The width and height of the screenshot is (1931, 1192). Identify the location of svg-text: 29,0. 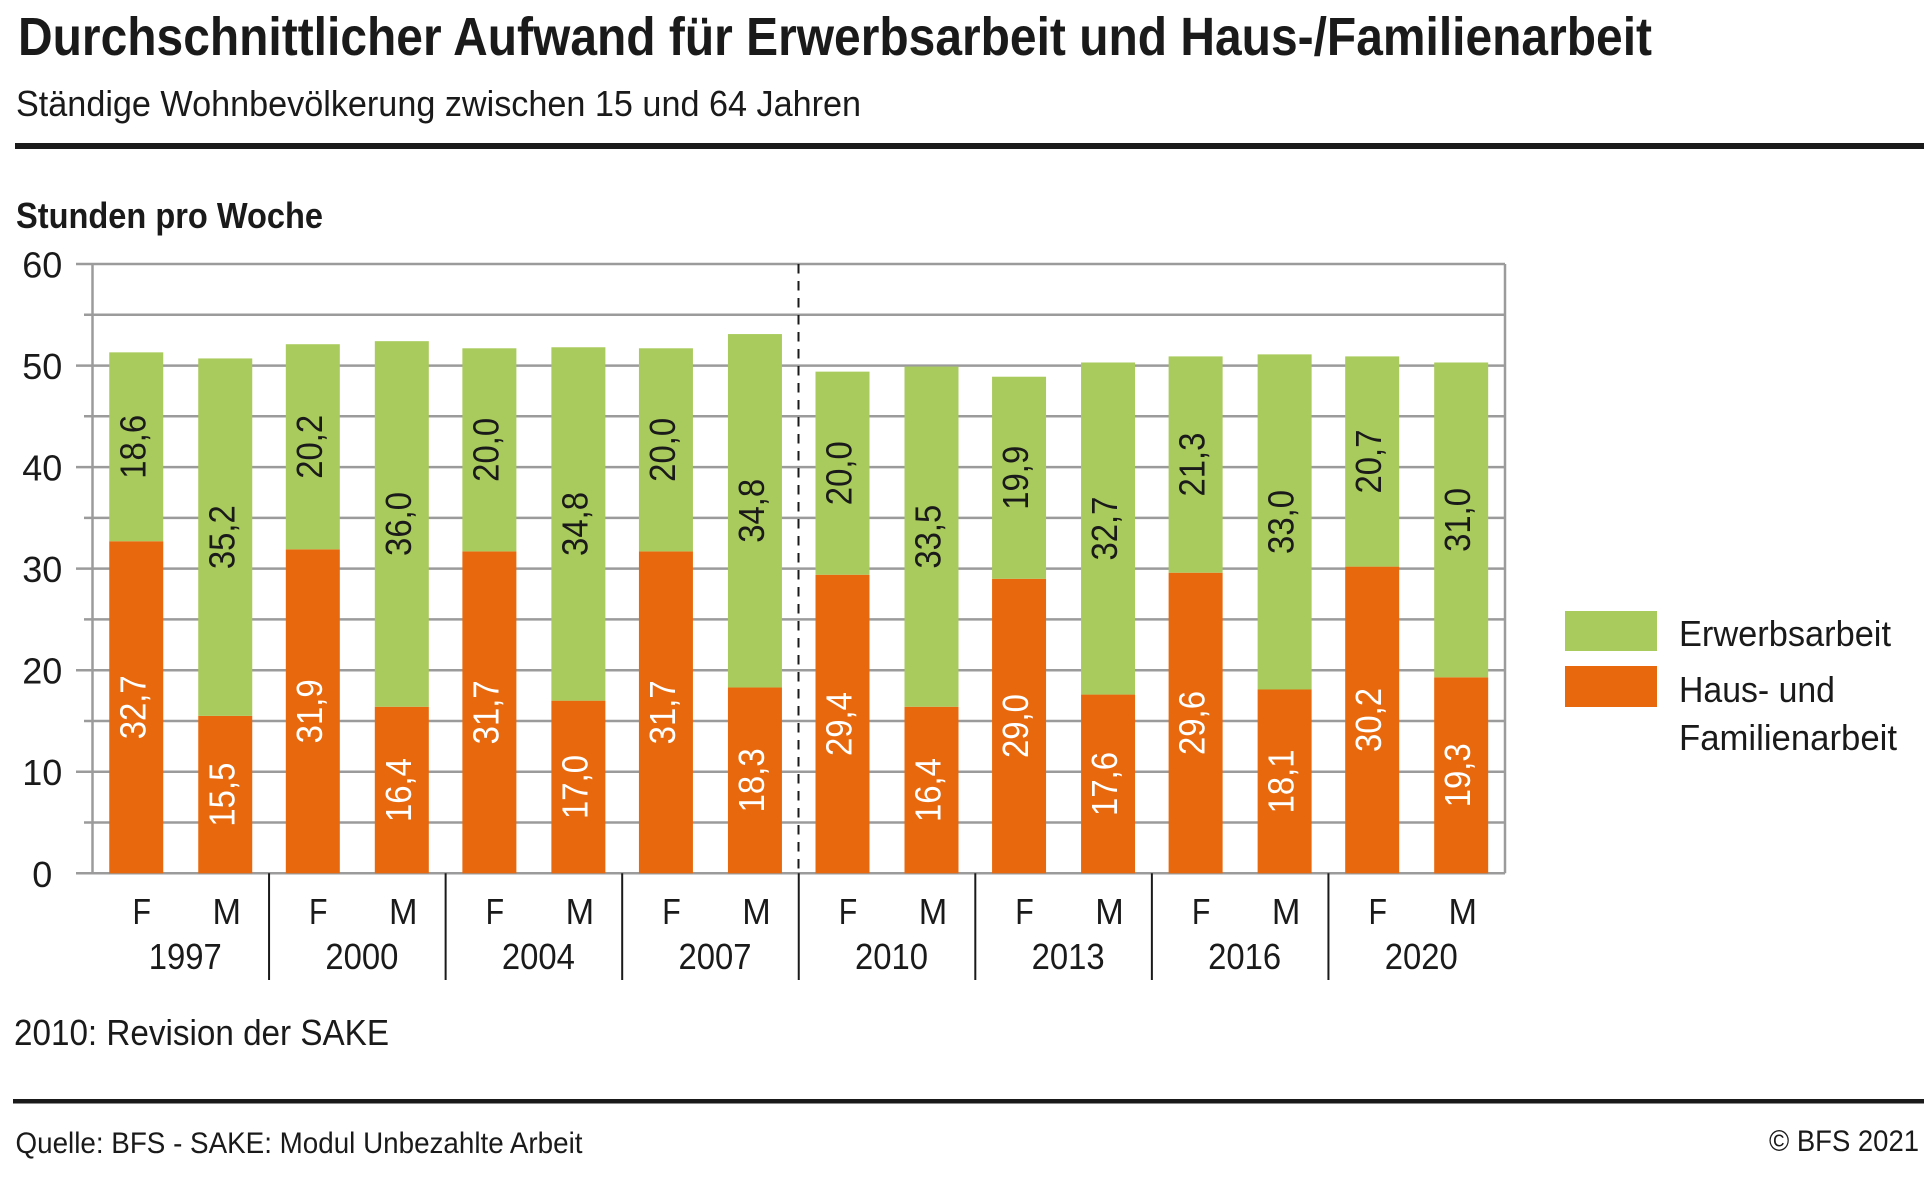
(1015, 726).